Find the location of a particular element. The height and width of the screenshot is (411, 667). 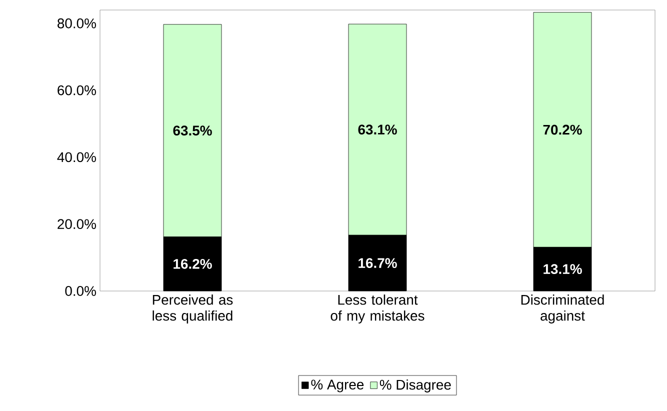

y-tick-label: 80.0% is located at coordinates (77, 23).